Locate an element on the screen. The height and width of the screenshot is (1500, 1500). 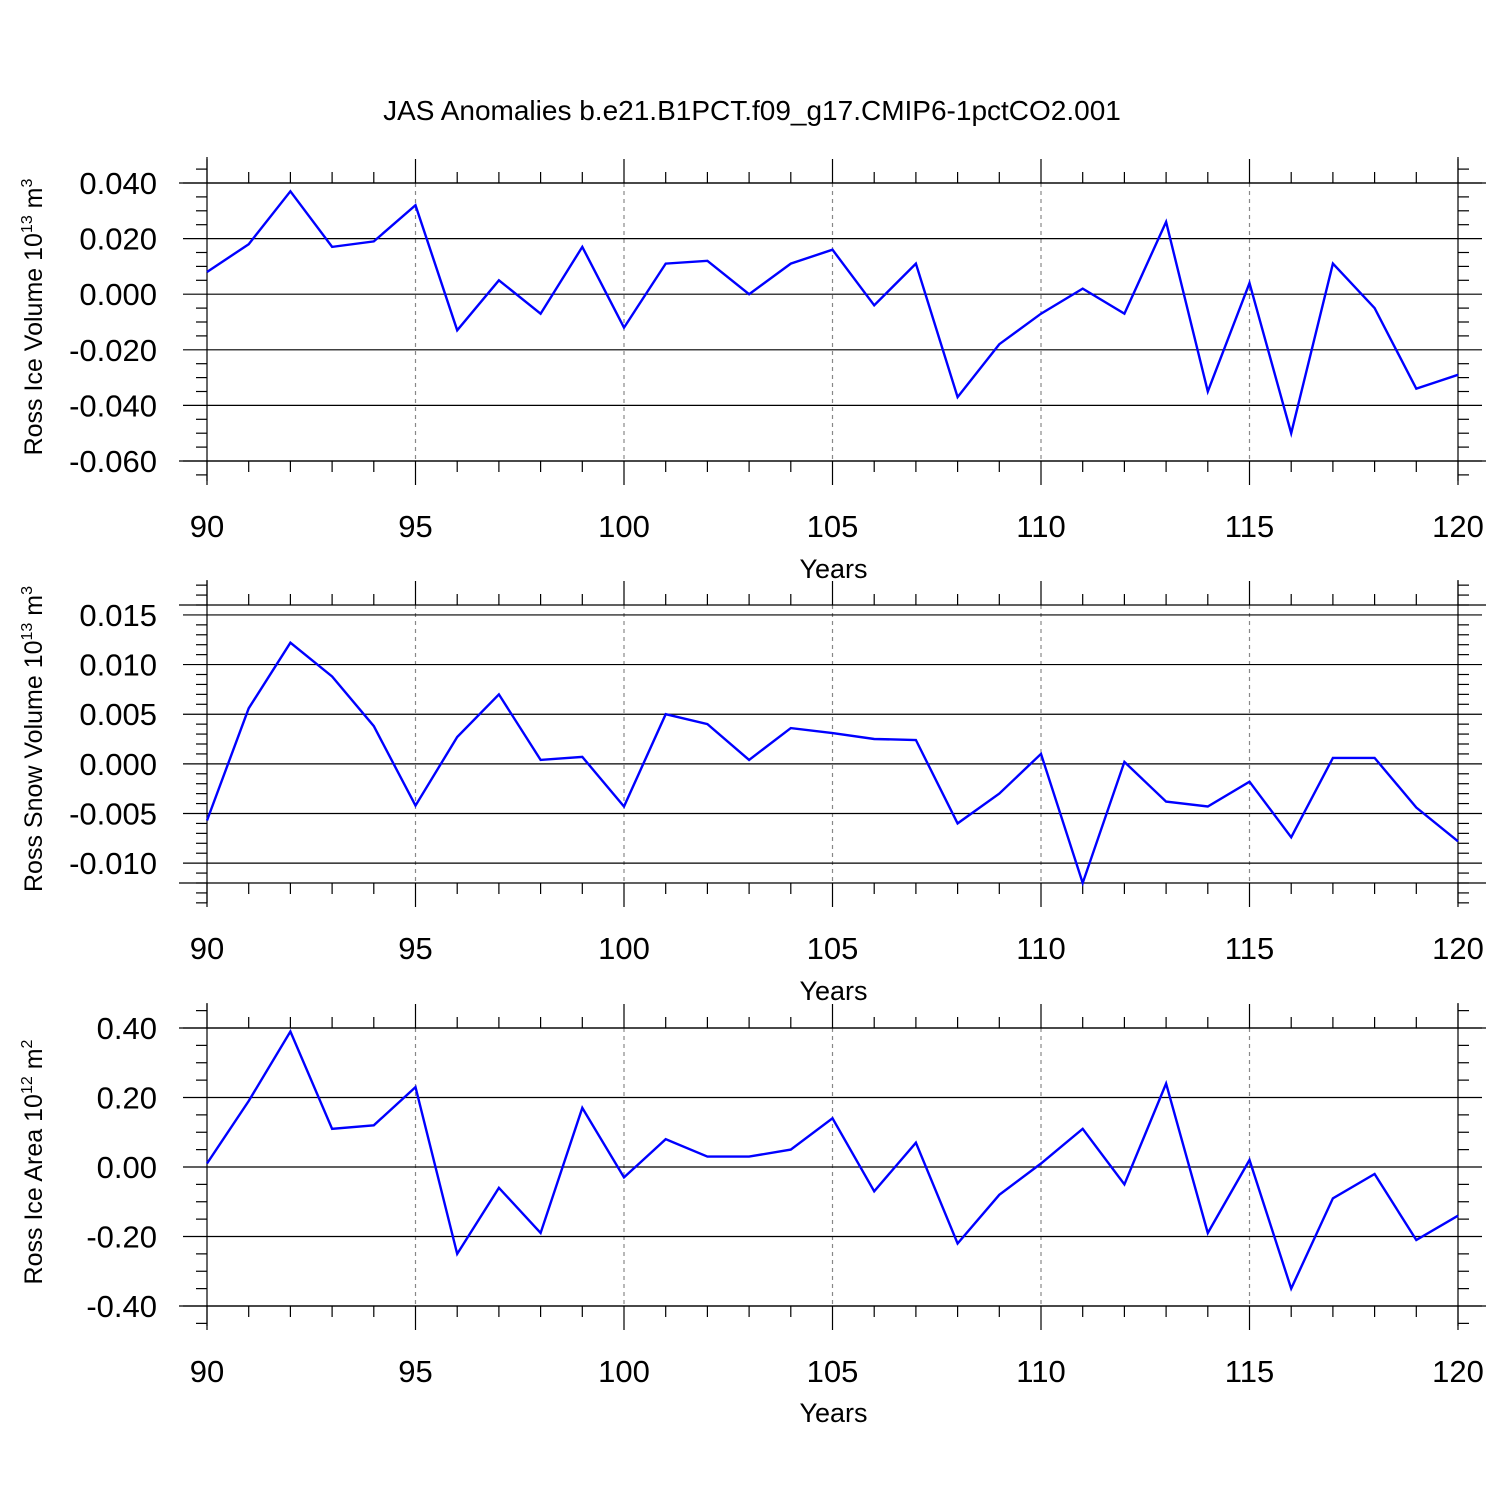
y-tick-label: -0.060 is located at coordinates (113, 461).